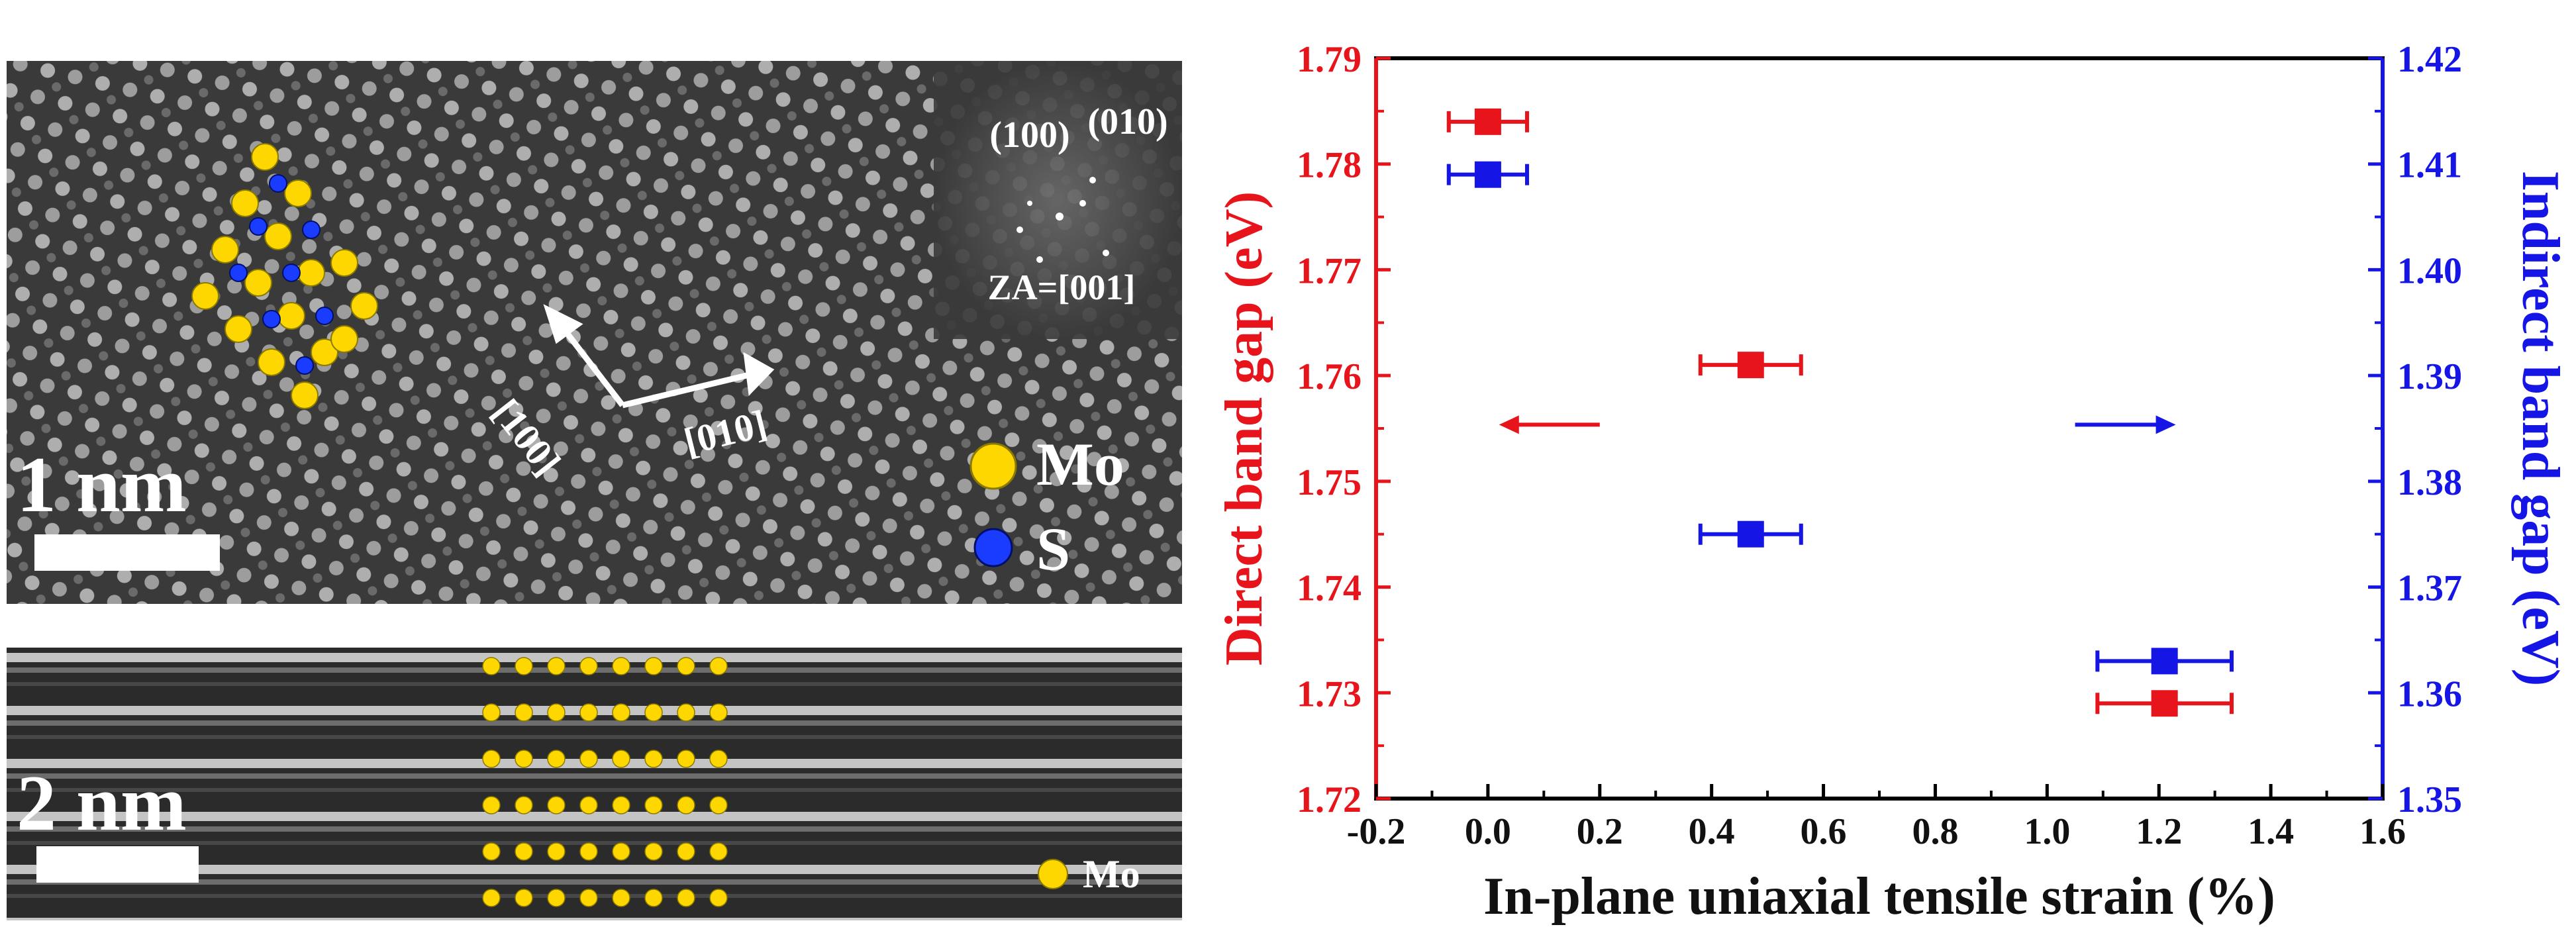 Image resolution: width=2576 pixels, height=931 pixels. What do you see at coordinates (2540, 429) in the screenshot?
I see `y2-axis-label: Indirect band gap (eV)` at bounding box center [2540, 429].